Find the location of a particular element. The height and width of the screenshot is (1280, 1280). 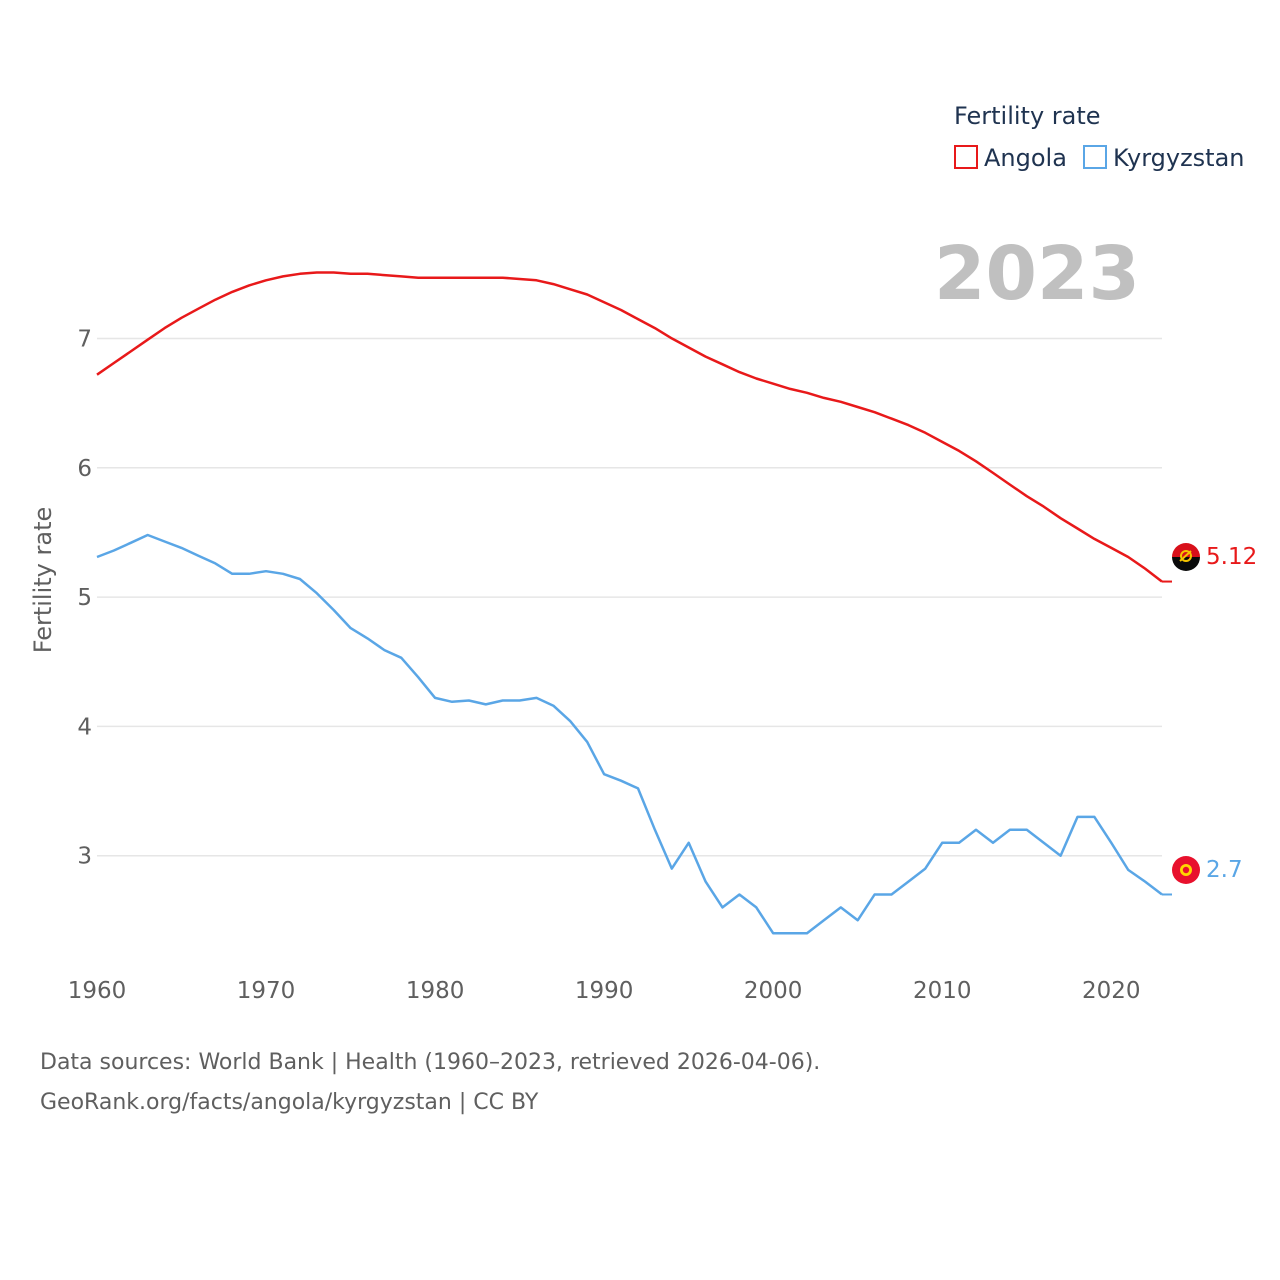

legend-swatch-angola is located at coordinates (966, 157).